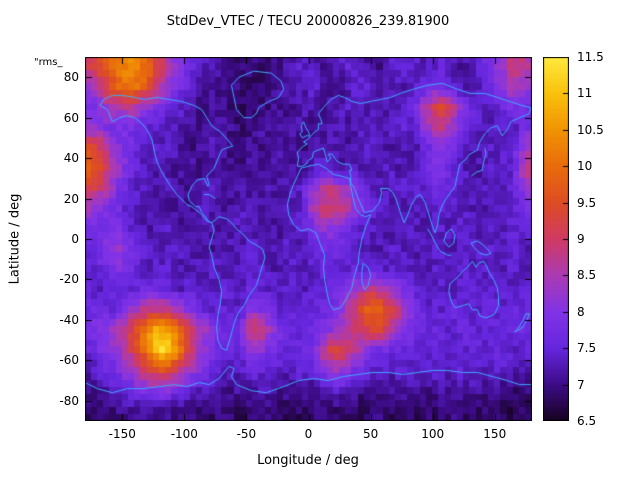 This screenshot has width=640, height=480. Describe the element at coordinates (69, 319) in the screenshot. I see `y-tick-label: -40` at that location.